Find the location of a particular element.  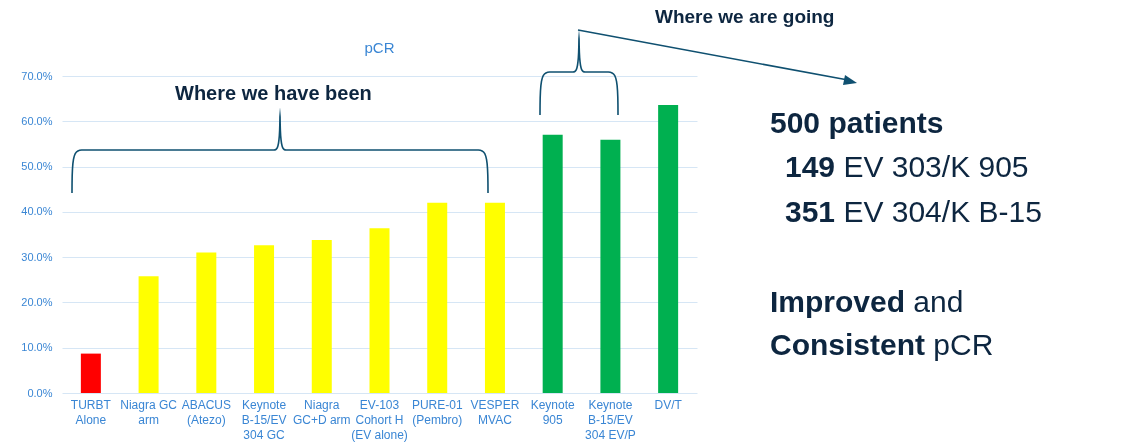

x-tick-label: Niagra GC+D arm is located at coordinates (321, 412).